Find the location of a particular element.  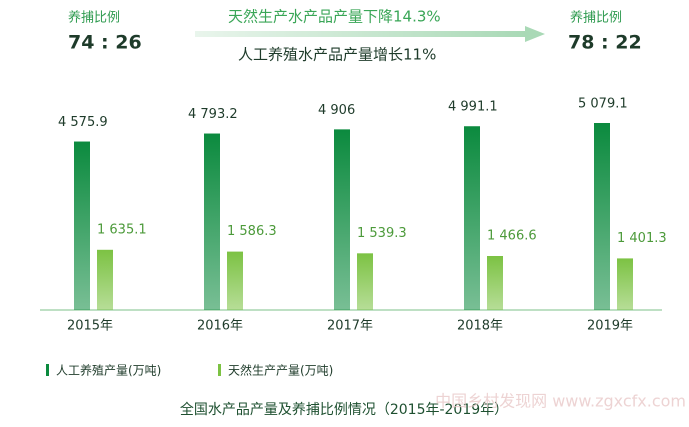

arrow-head is located at coordinates (535, 34).